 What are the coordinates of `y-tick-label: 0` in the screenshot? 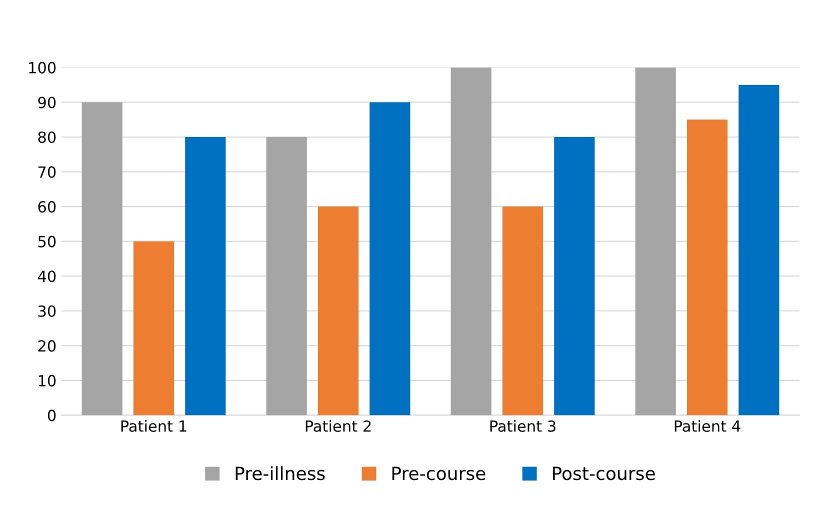 It's located at (52, 416).